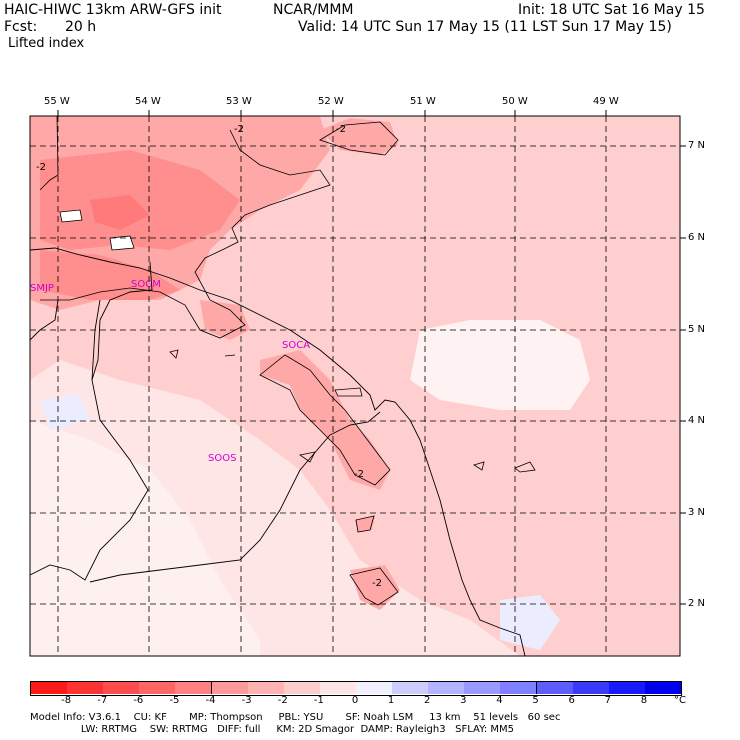 The height and width of the screenshot is (740, 740). I want to click on init-time: Init: 18 UTC Sat 16 May 15, so click(611, 10).